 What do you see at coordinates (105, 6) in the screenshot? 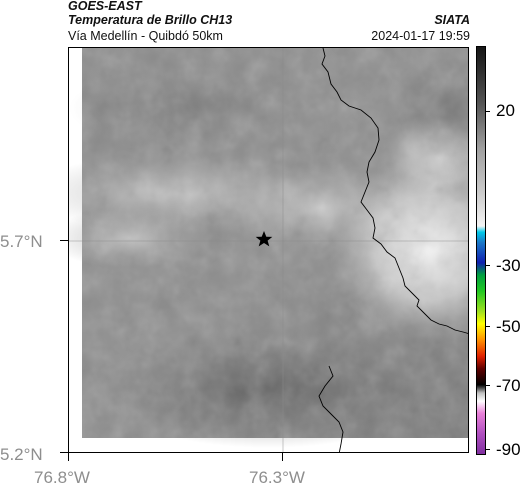
I see `satellite-name: GOES-EAST` at bounding box center [105, 6].